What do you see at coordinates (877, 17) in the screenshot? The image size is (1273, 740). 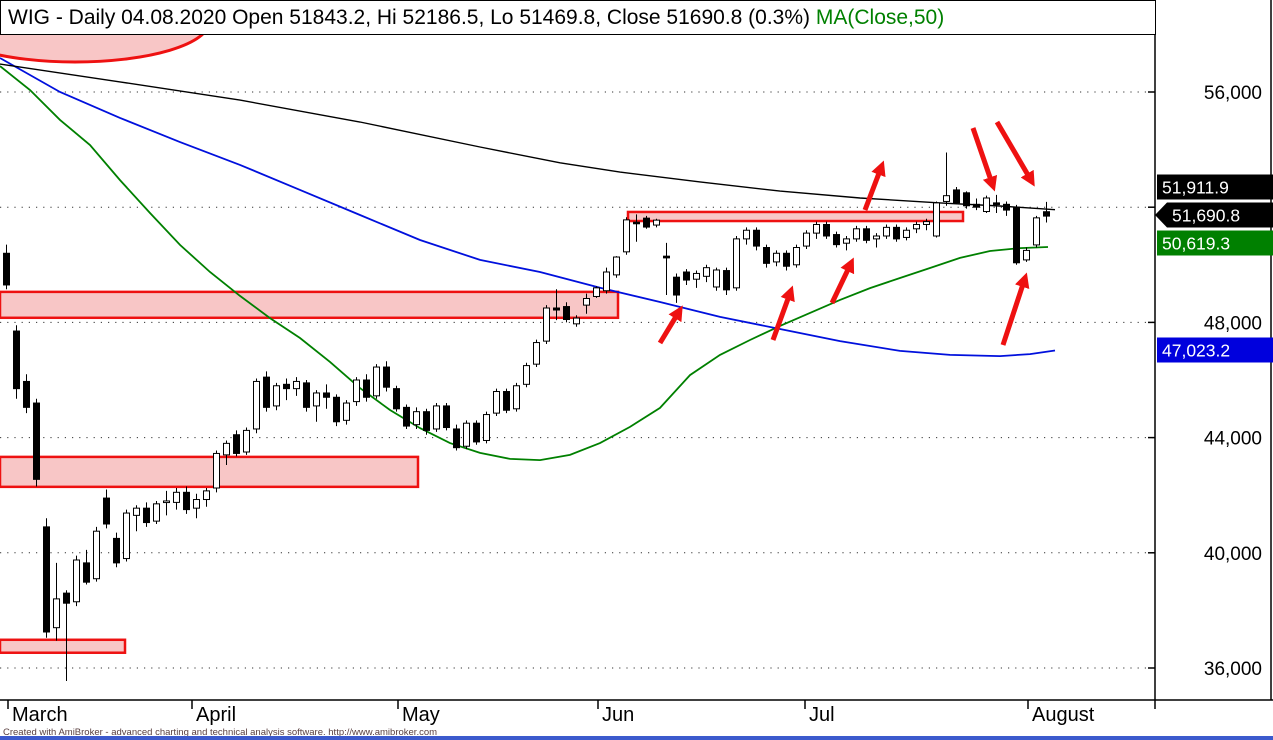 I see `title-indicator-label: MA(Close,50)` at bounding box center [877, 17].